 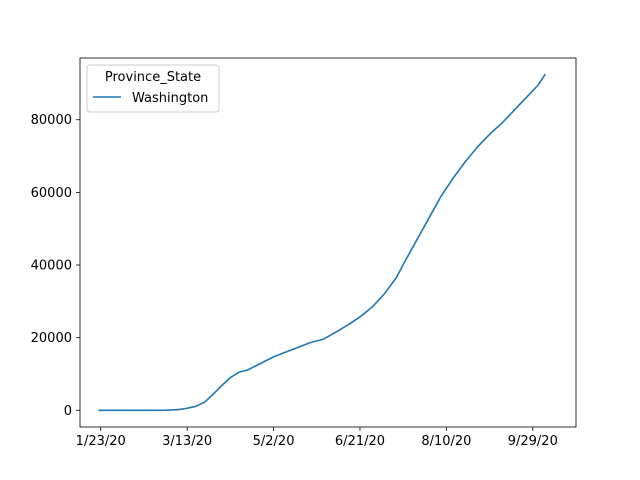 I want to click on y-tick-label: 40000, so click(x=51, y=266).